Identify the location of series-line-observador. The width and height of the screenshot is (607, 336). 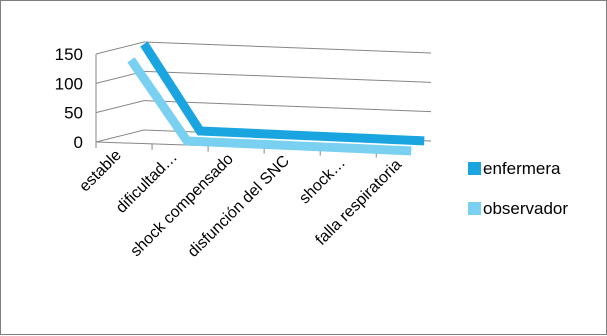
(269, 106).